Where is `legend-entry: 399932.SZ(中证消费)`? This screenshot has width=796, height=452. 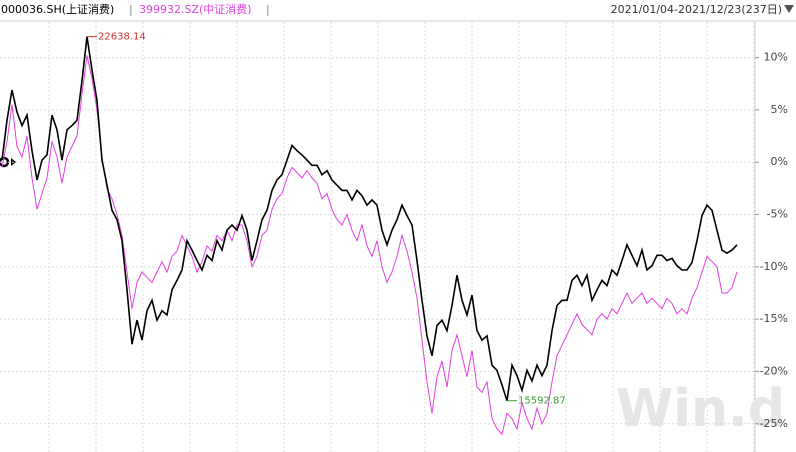
legend-entry: 399932.SZ(中证消费) is located at coordinates (195, 9).